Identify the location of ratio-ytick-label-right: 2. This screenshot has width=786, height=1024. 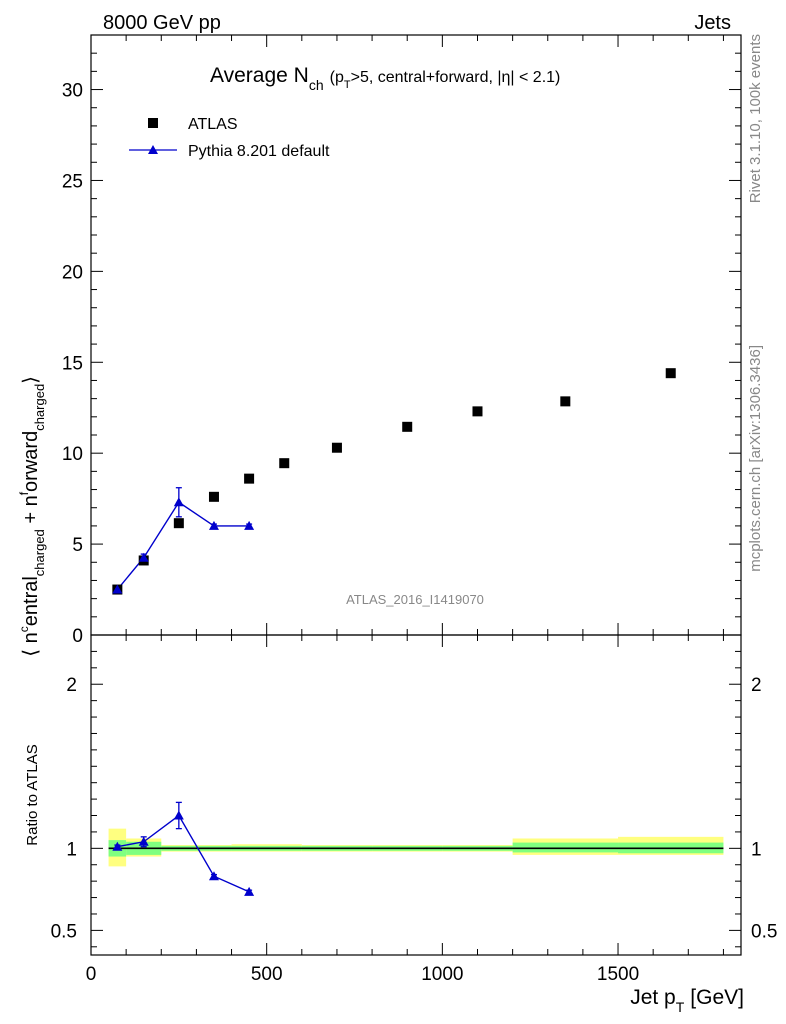
(756, 685).